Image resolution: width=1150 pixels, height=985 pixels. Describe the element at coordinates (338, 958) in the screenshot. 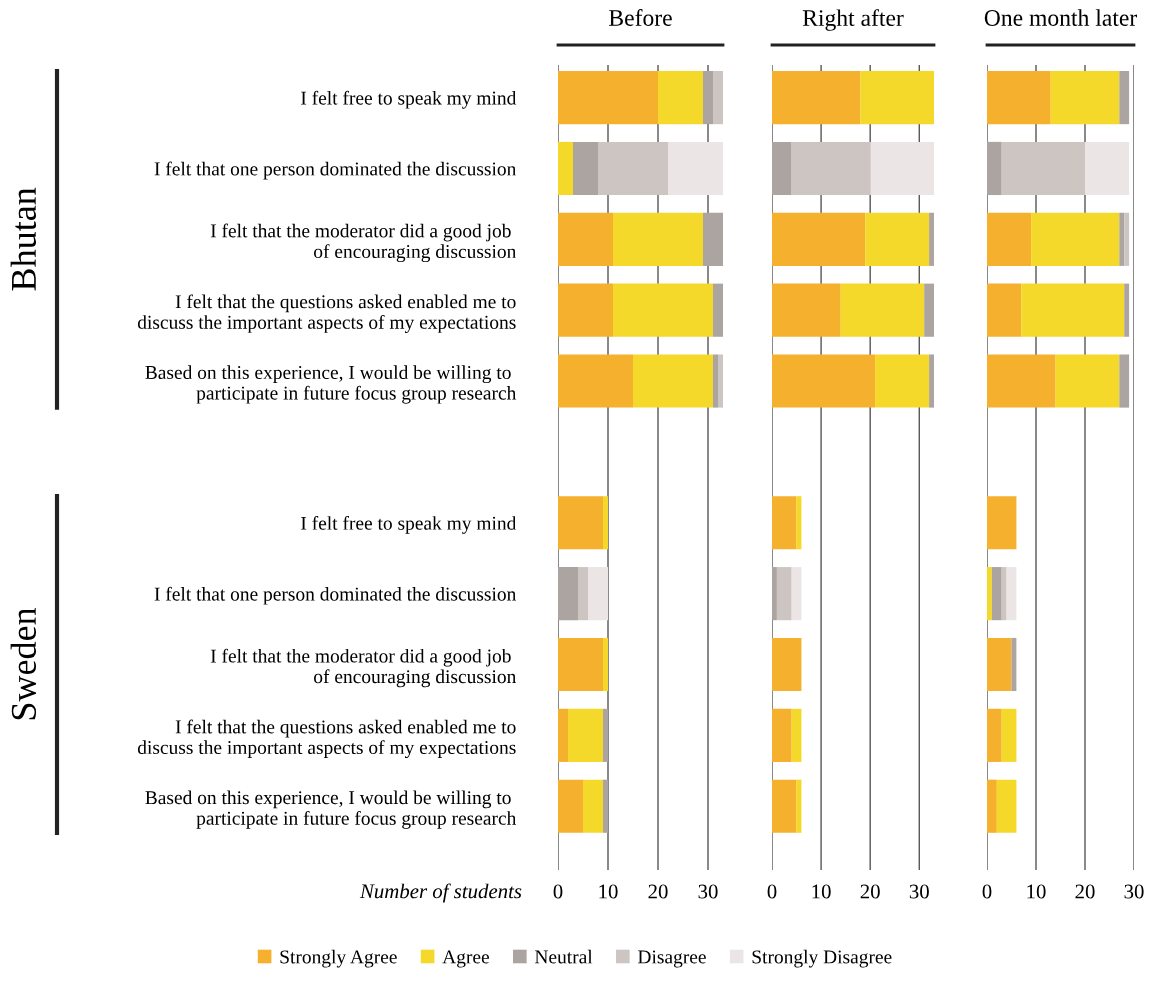

I see `legend-label: Strongly Agree` at that location.